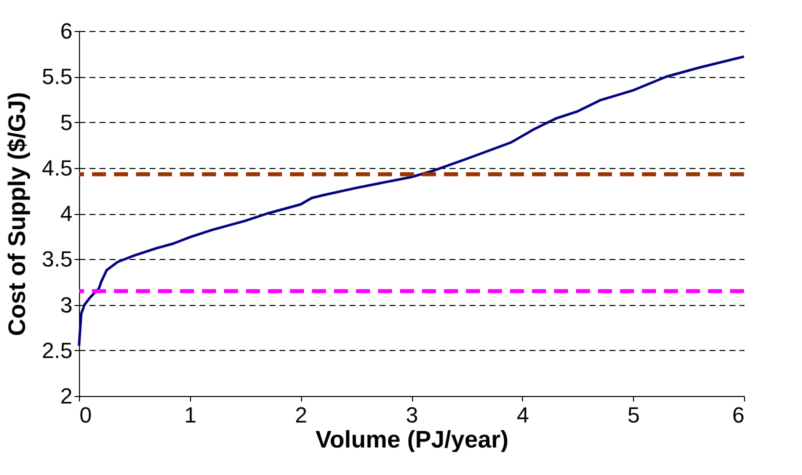  Describe the element at coordinates (57, 167) in the screenshot. I see `y-tick-label: 4.5` at that location.